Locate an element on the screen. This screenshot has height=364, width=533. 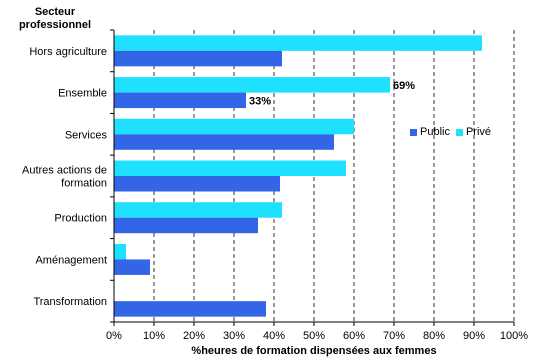
category-label-line: Ensemble is located at coordinates (82, 94).